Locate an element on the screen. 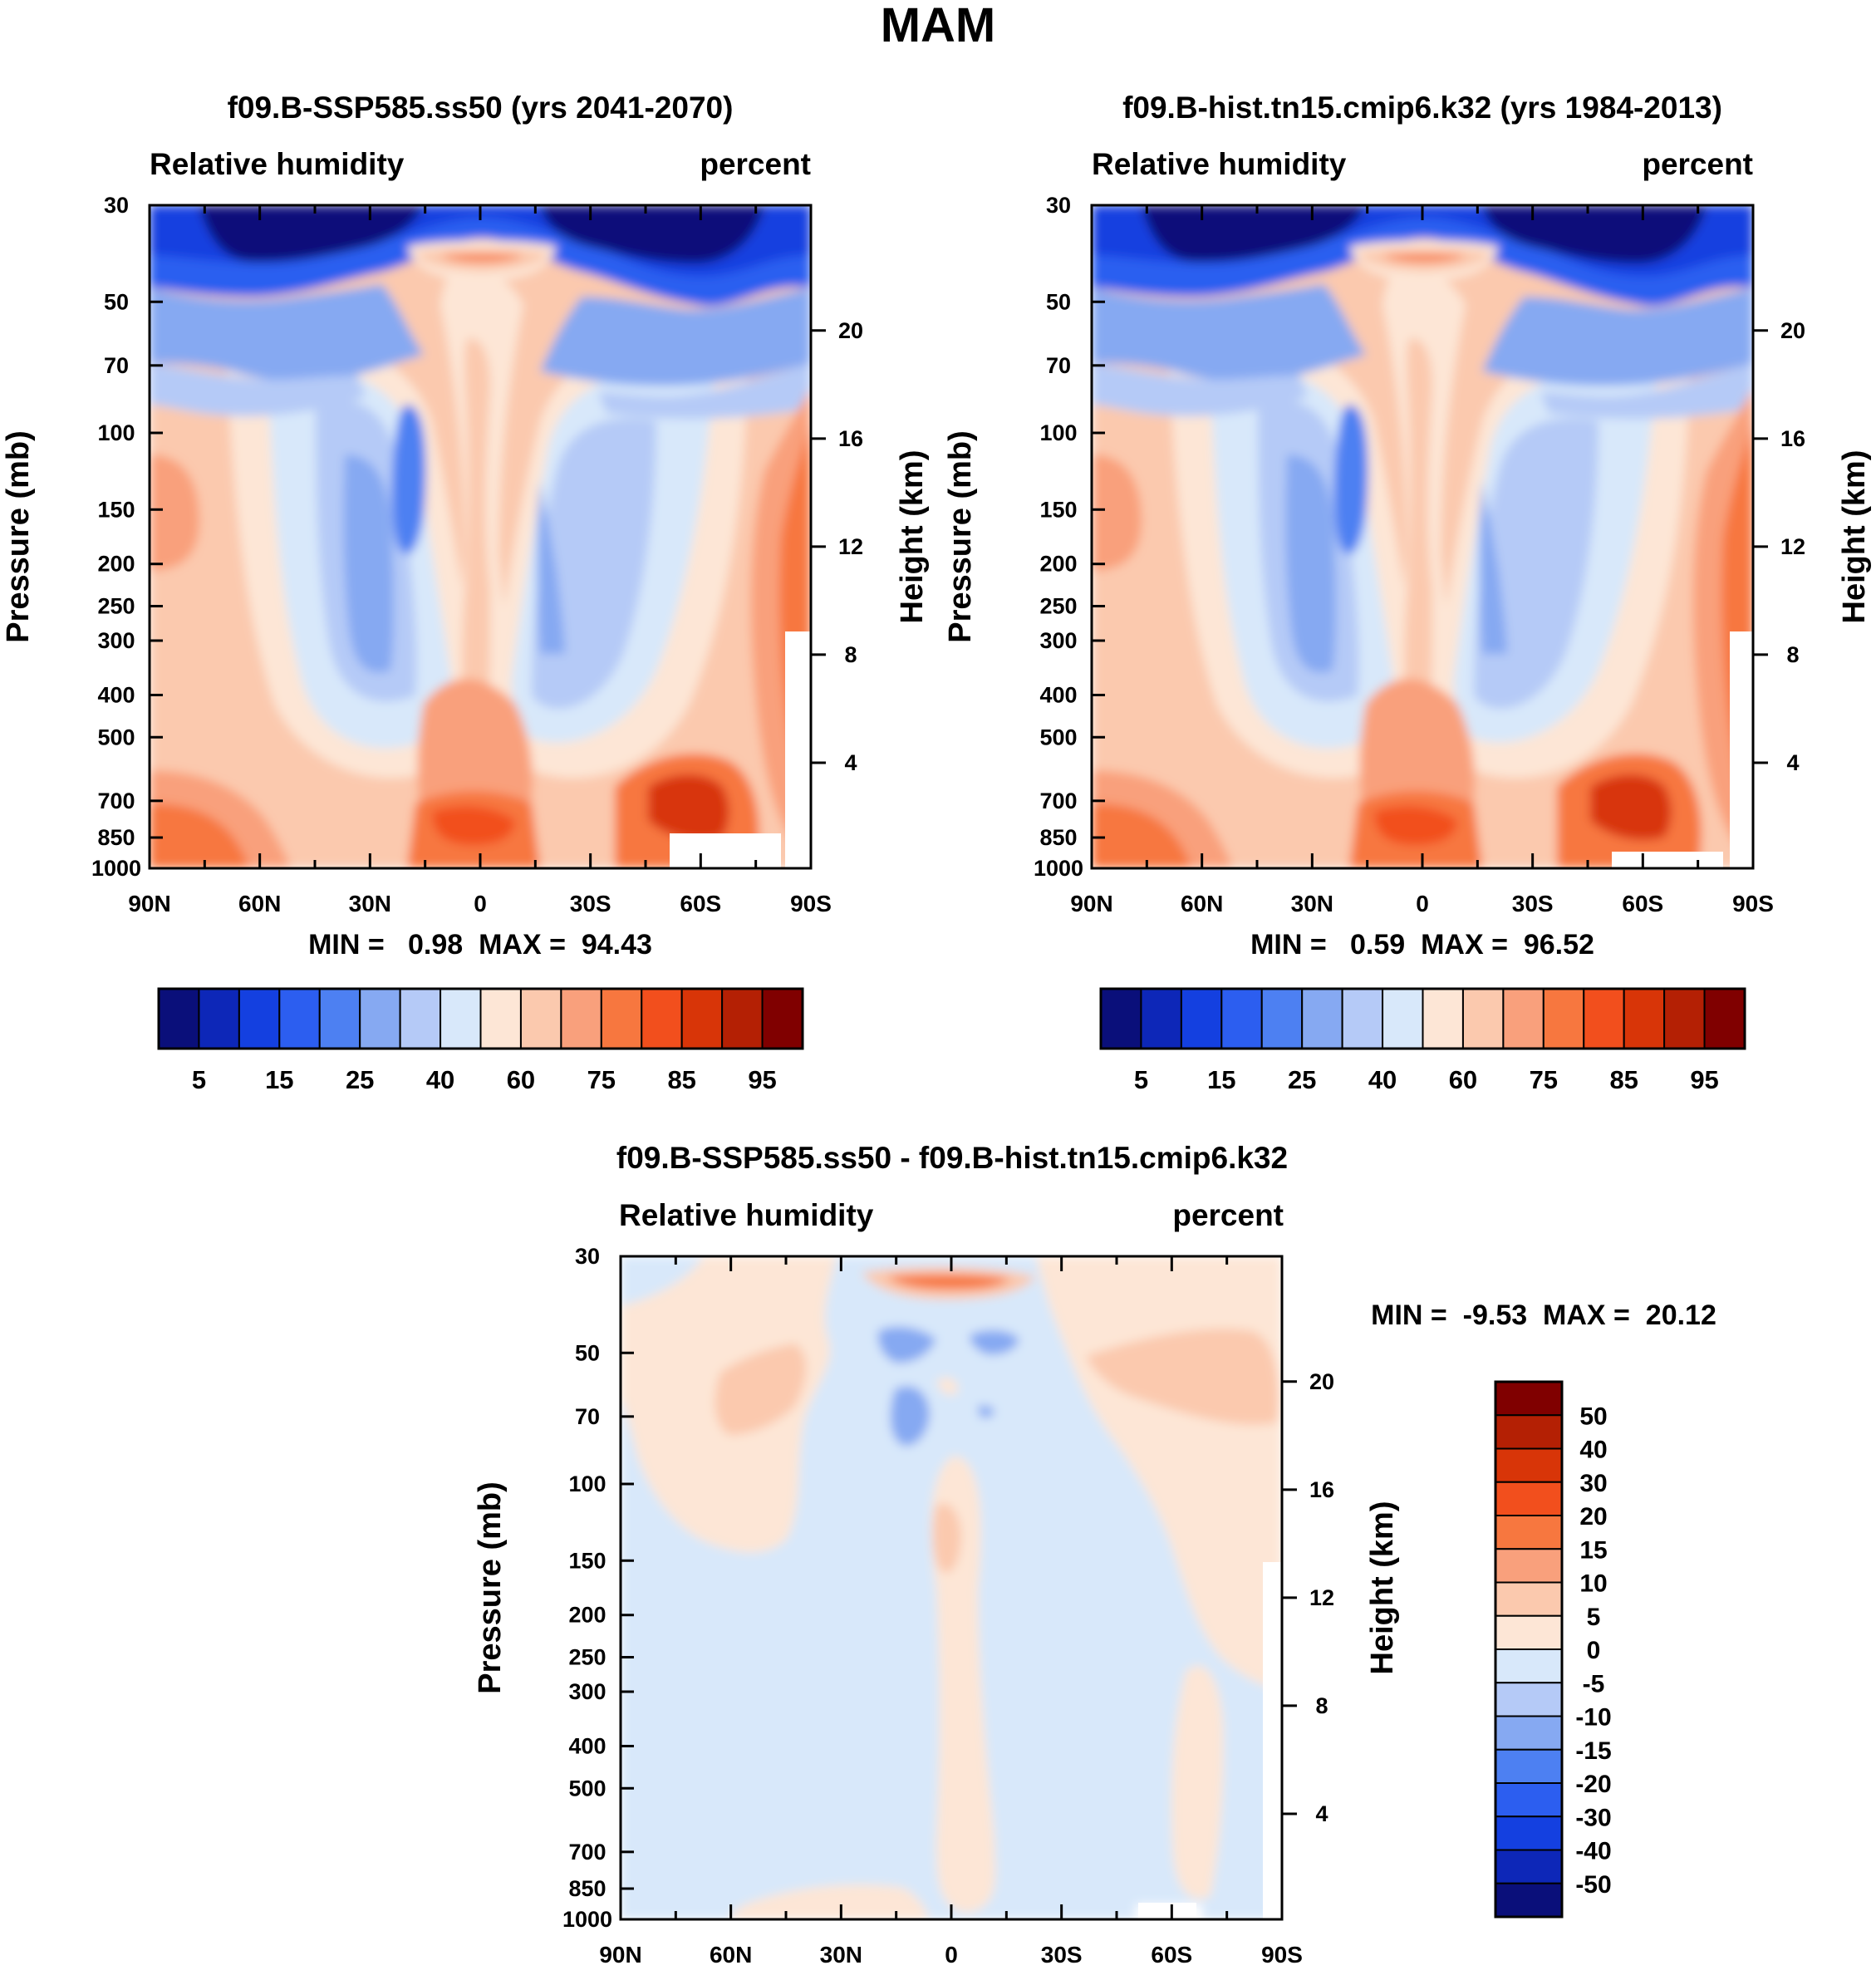  panel-1-min-max-stats: MIN = 0.98 MAX = 94.43 is located at coordinates (480, 945).